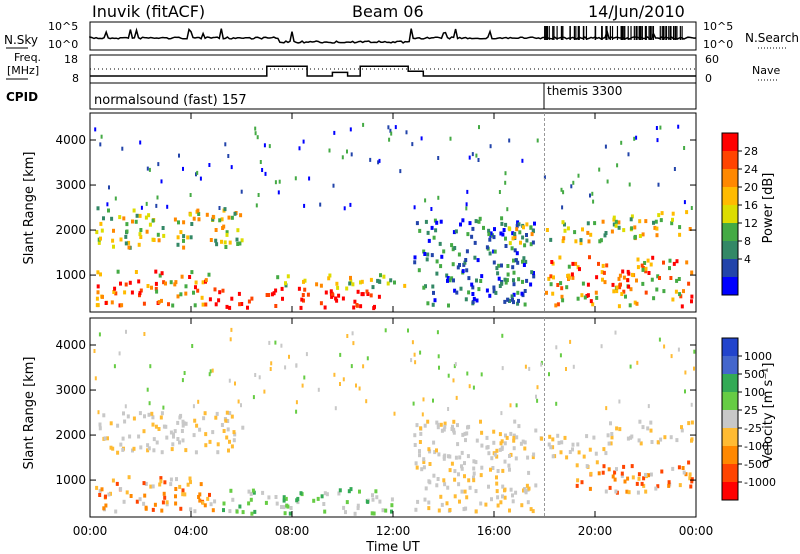 This screenshot has width=800, height=554. Describe the element at coordinates (768, 208) in the screenshot. I see `power-colorbar-label: Power [dB]` at that location.